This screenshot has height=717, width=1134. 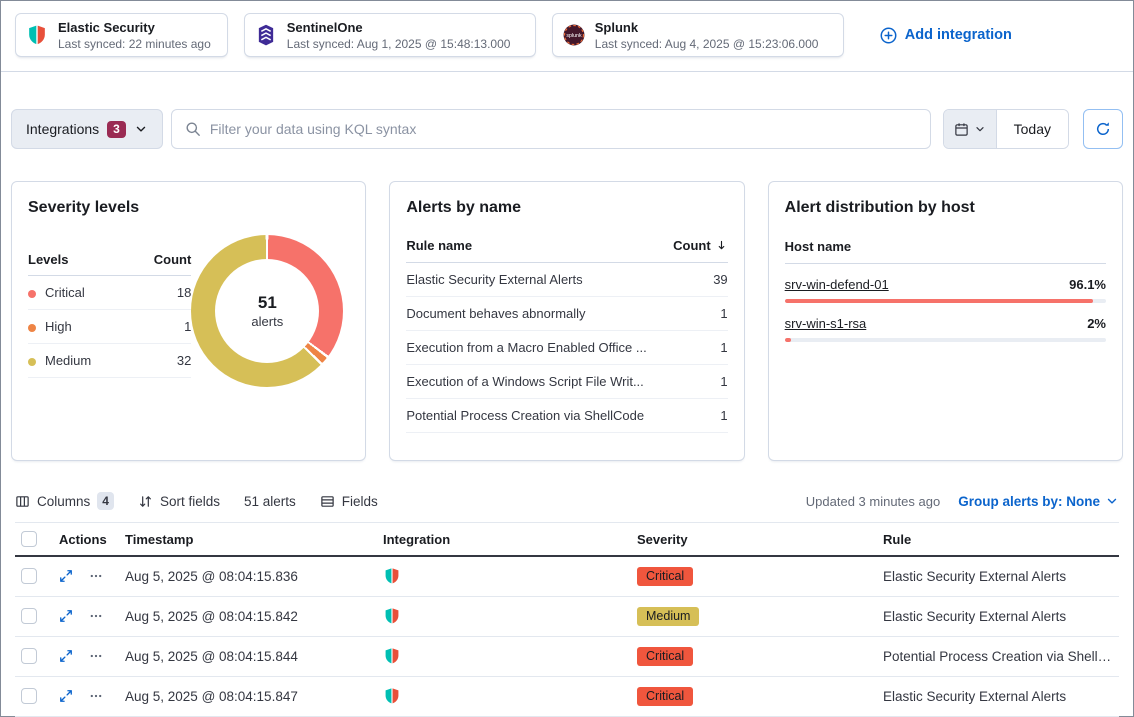 I want to click on rule-count-row: Document behaves abnormally 1, so click(x=567, y=313).